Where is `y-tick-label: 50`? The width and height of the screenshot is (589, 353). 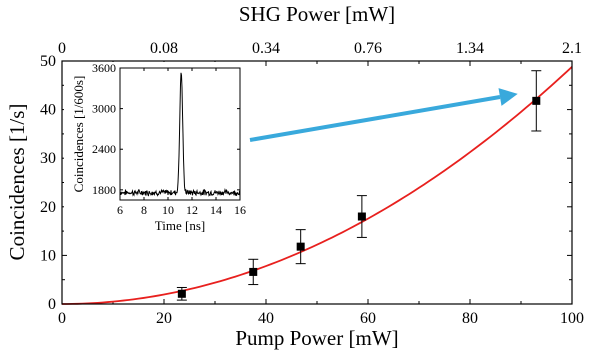 y-tick-label: 50 is located at coordinates (48, 61).